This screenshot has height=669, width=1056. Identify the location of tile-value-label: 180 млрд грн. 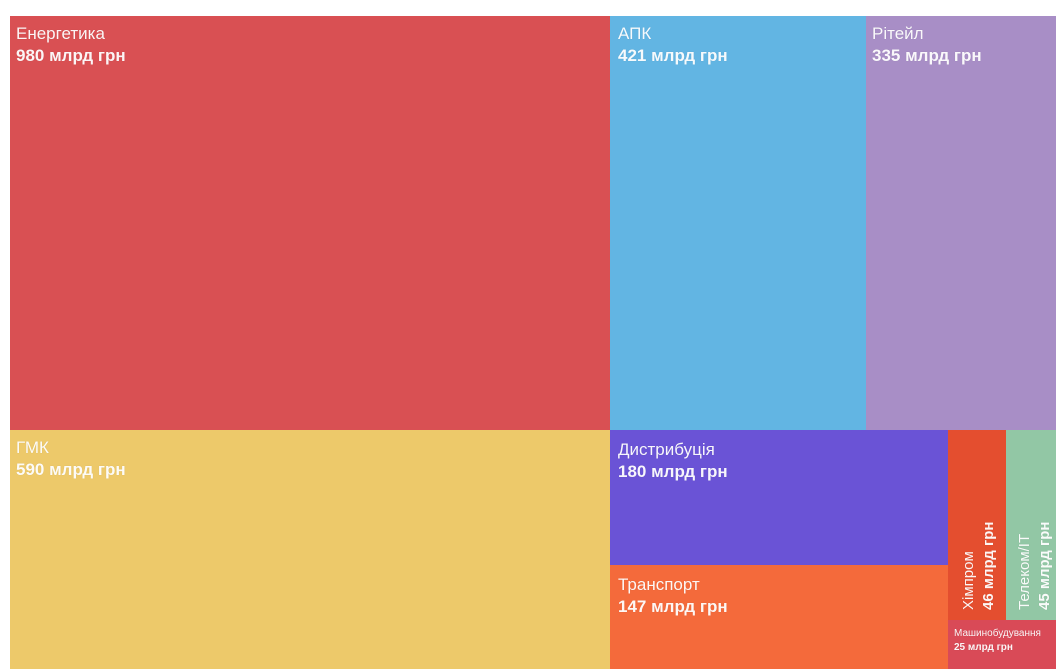
(673, 471).